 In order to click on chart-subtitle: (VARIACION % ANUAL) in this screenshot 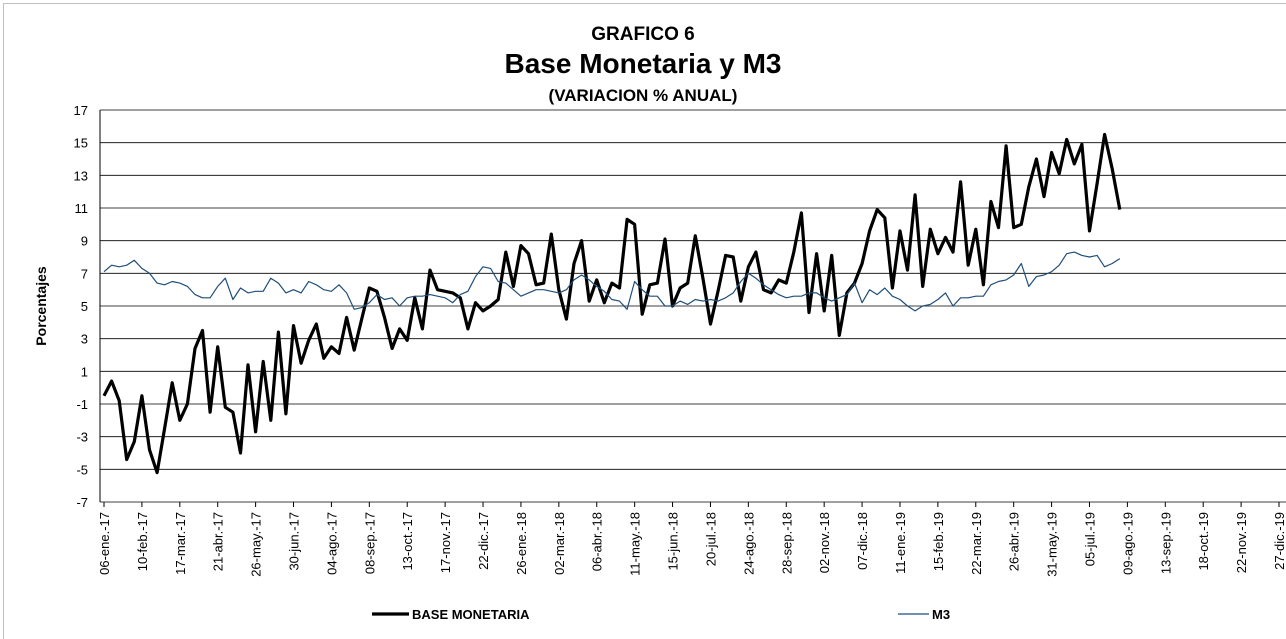, I will do `click(643, 95)`.